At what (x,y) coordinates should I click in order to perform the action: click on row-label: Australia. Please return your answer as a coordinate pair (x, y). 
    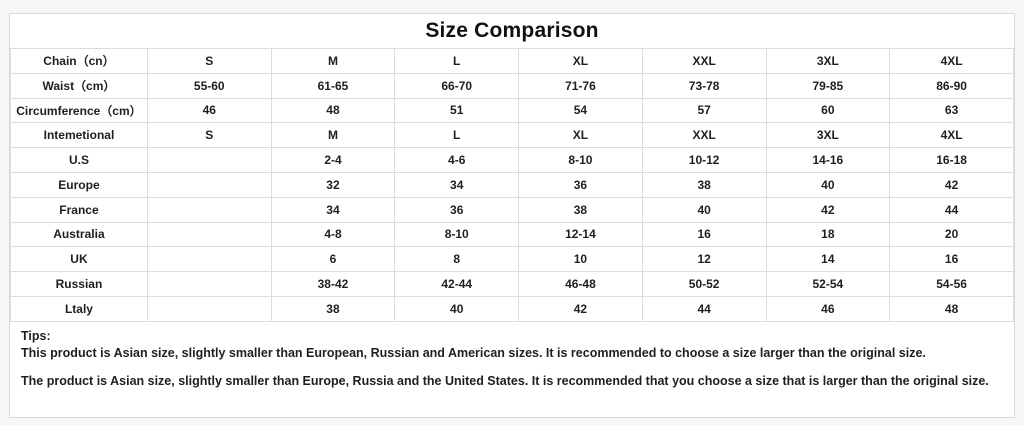
    Looking at the image, I should click on (79, 234).